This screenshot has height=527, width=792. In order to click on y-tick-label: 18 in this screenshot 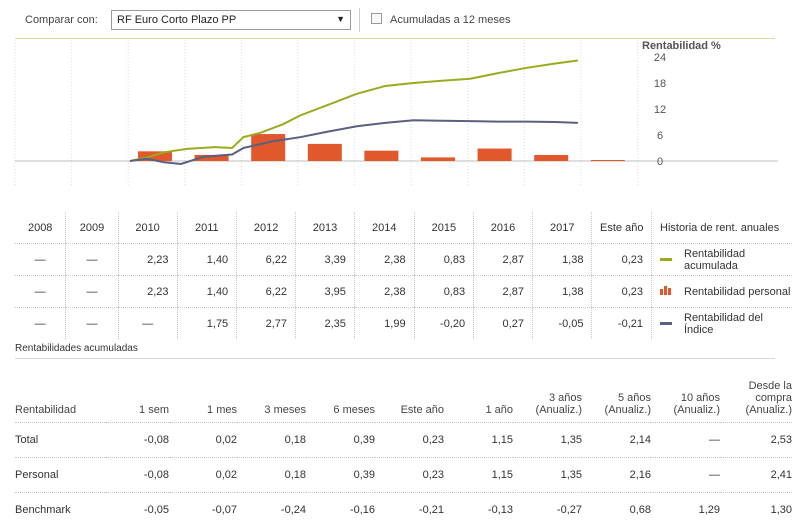, I will do `click(660, 84)`.